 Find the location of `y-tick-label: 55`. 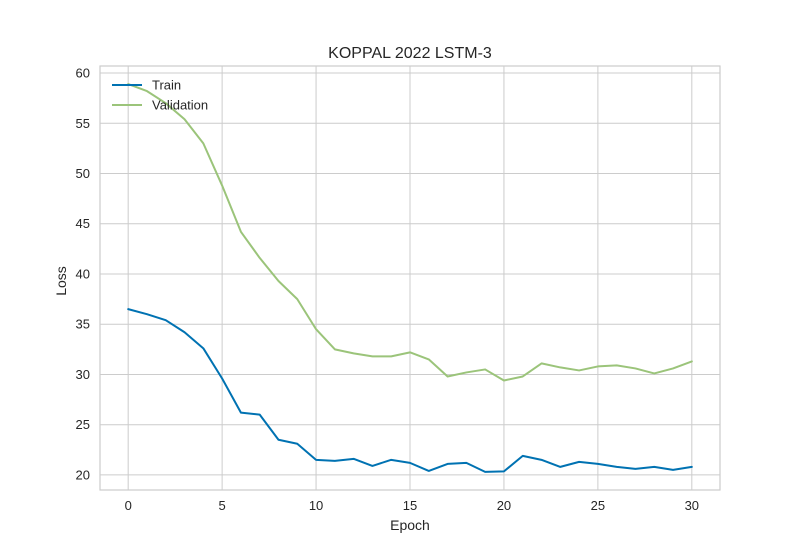

y-tick-label: 55 is located at coordinates (83, 123).